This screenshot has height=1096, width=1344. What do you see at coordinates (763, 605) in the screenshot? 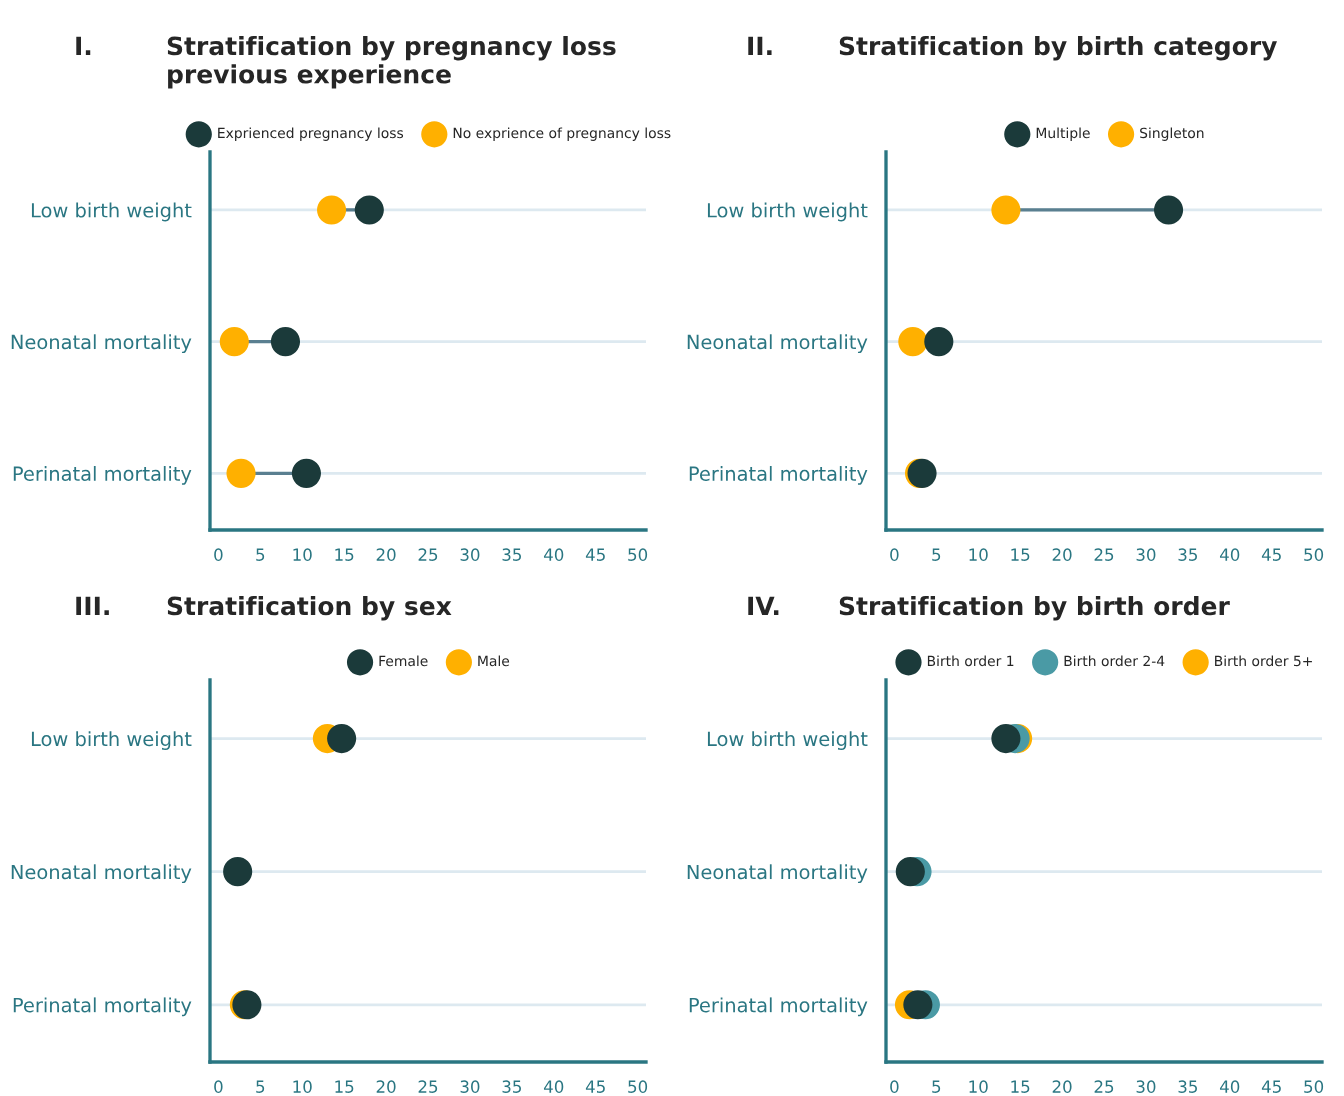
I see `chart-title: IV.` at bounding box center [763, 605].